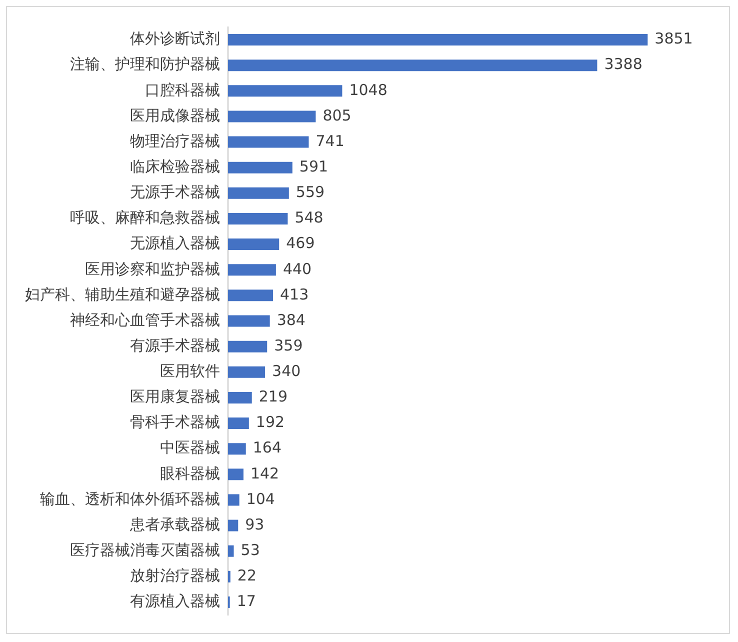  I want to click on data-label: 591, so click(313, 167).